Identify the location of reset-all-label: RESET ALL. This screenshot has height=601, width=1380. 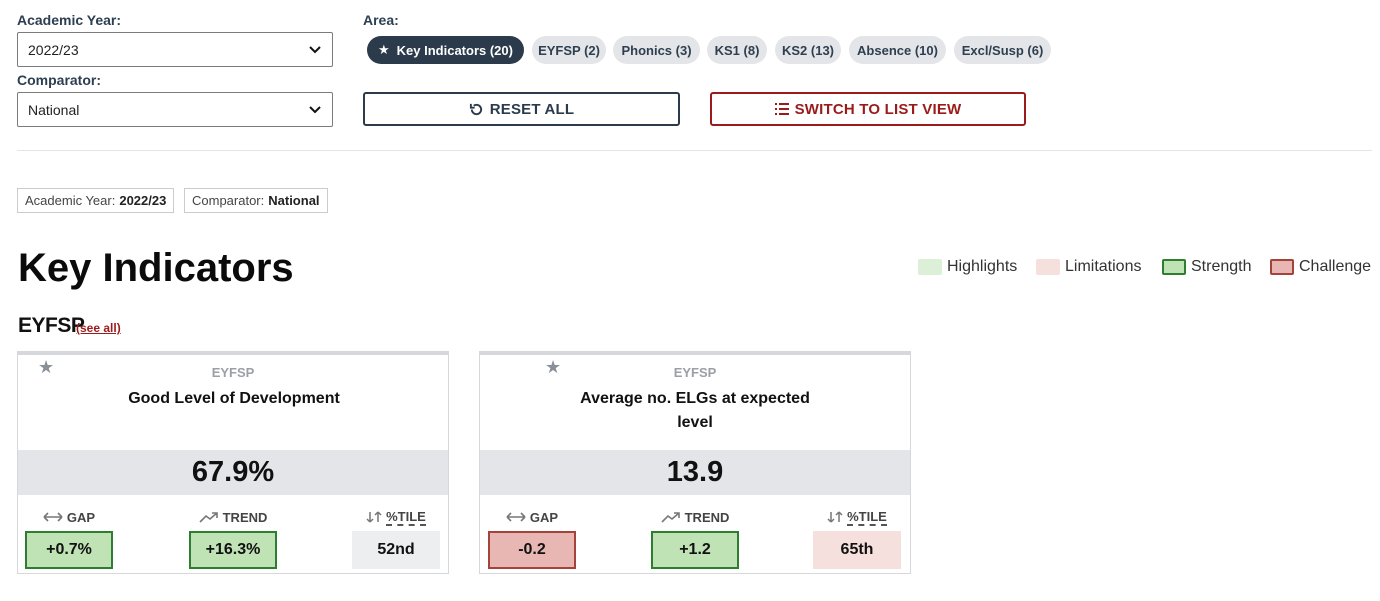
(532, 109).